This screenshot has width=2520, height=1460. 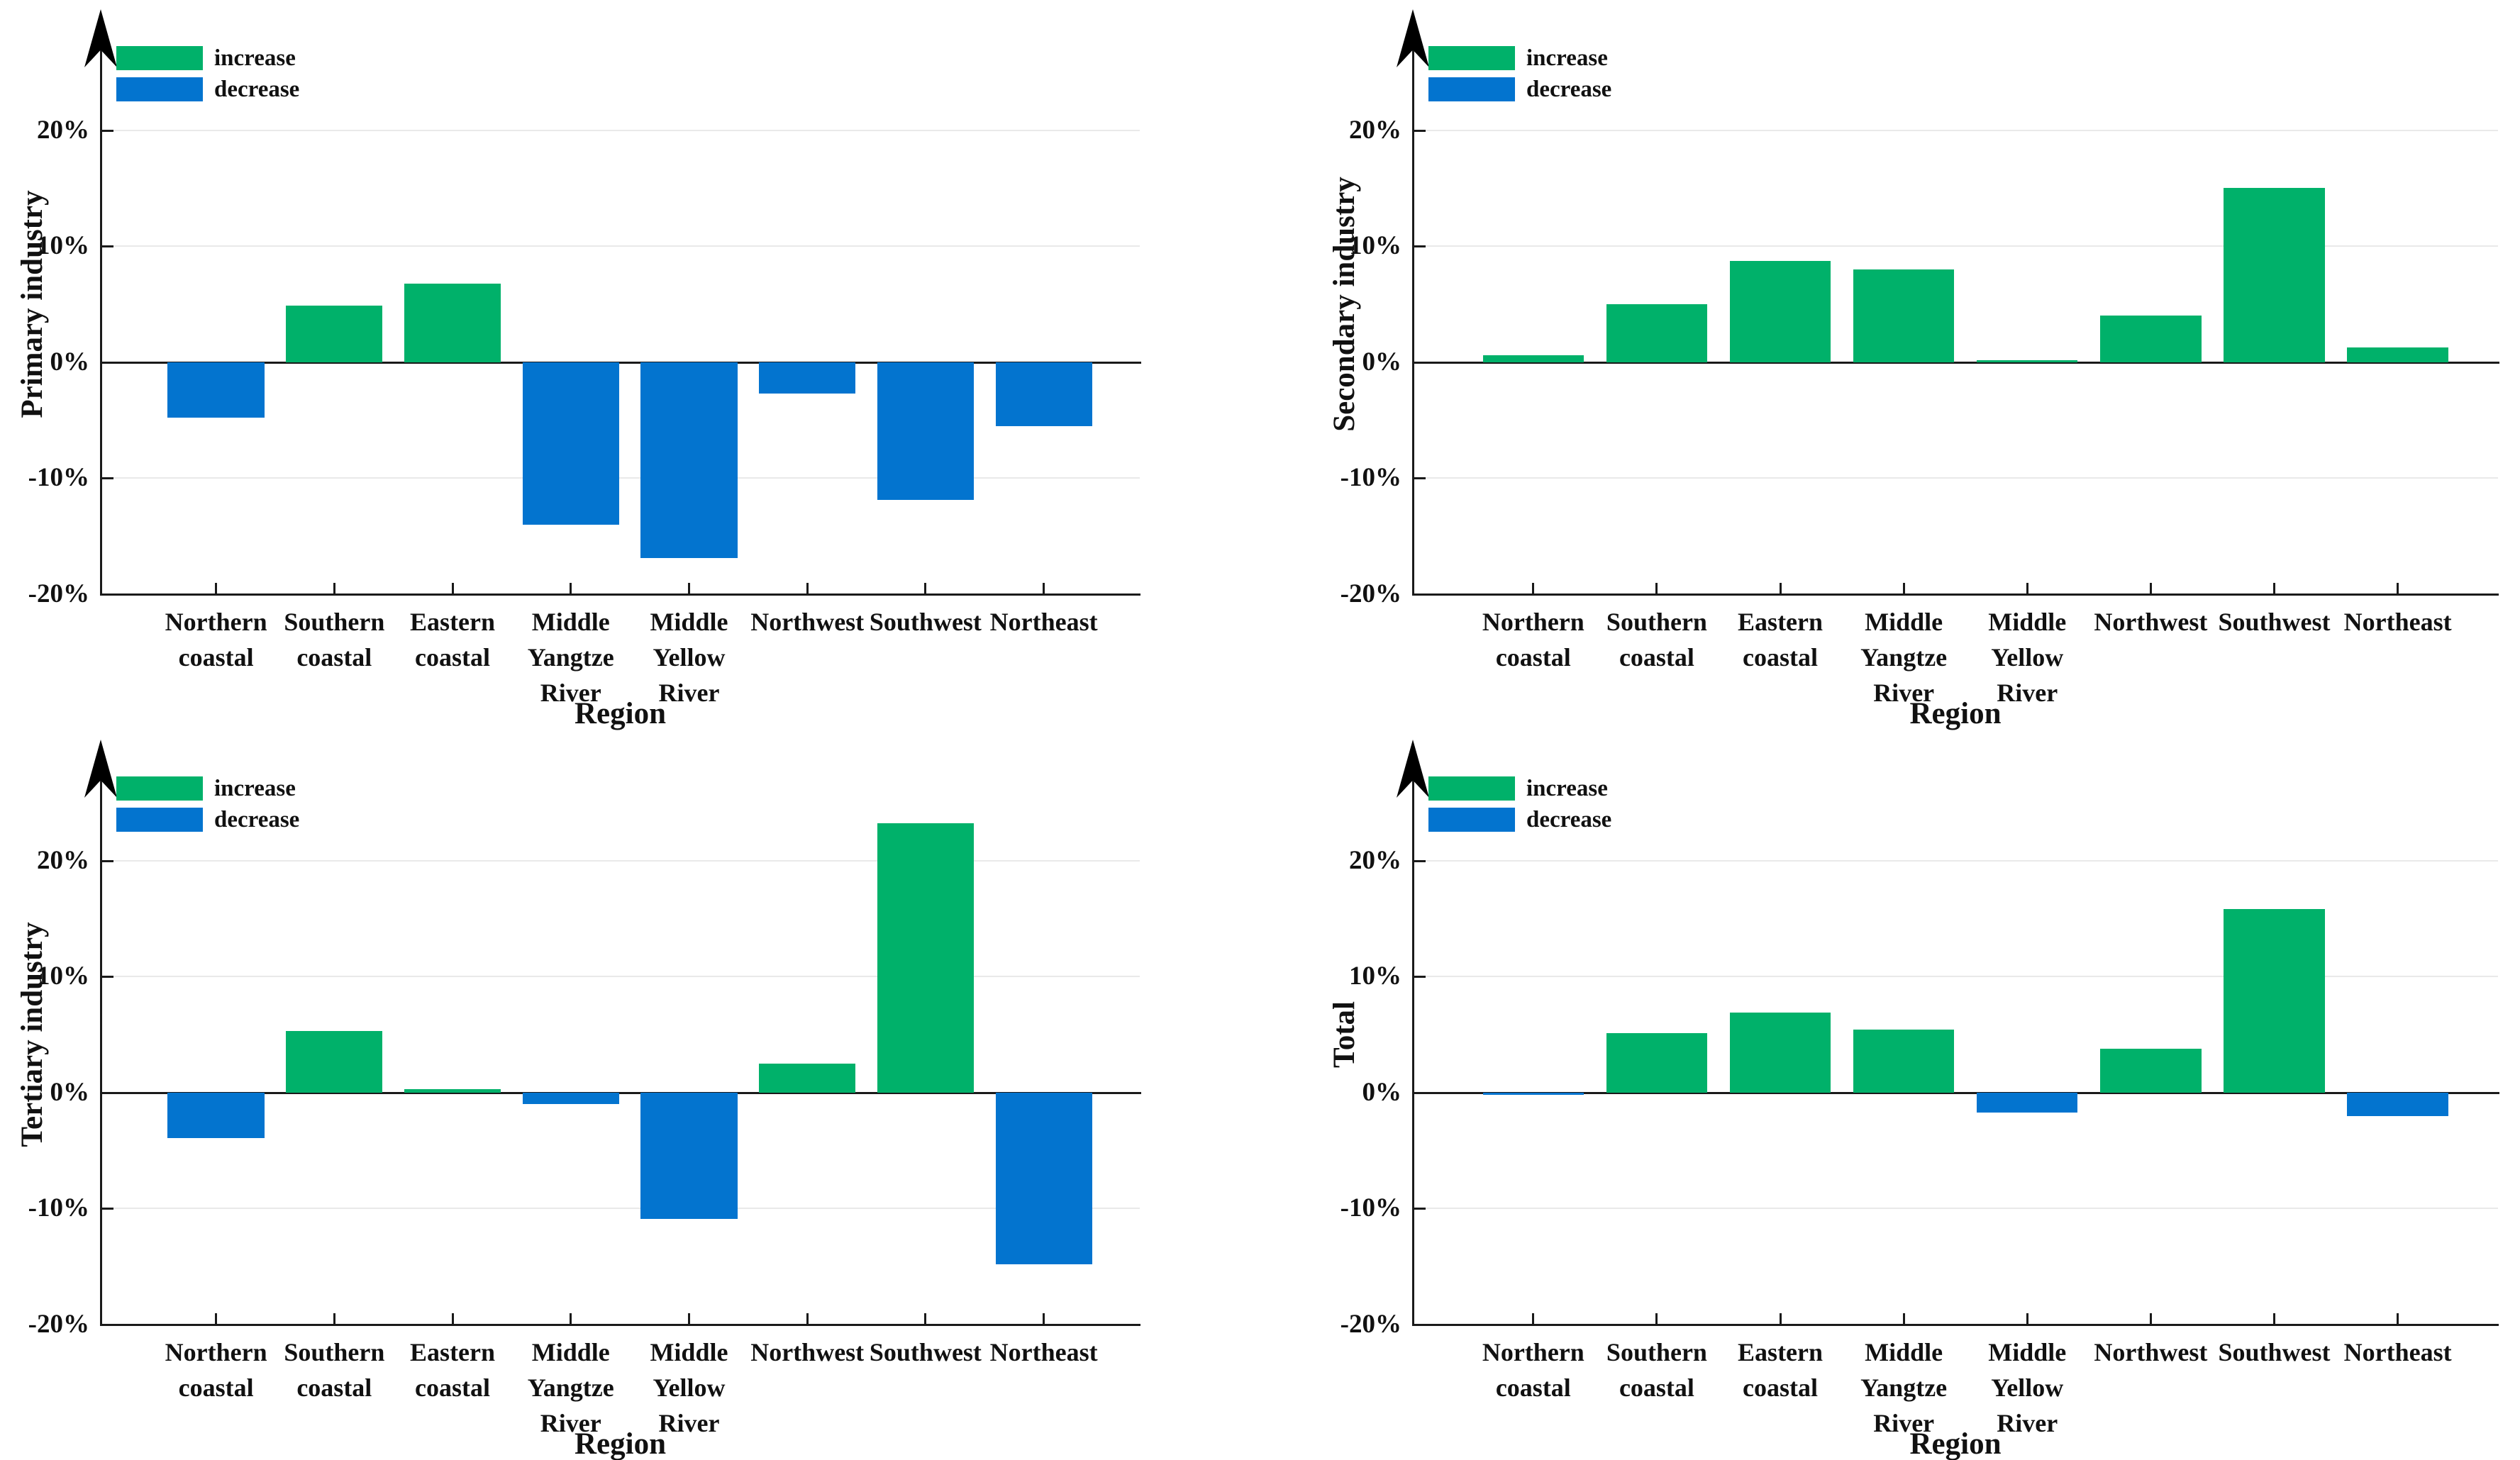 I want to click on legend: increase decrease, so click(x=207, y=807).